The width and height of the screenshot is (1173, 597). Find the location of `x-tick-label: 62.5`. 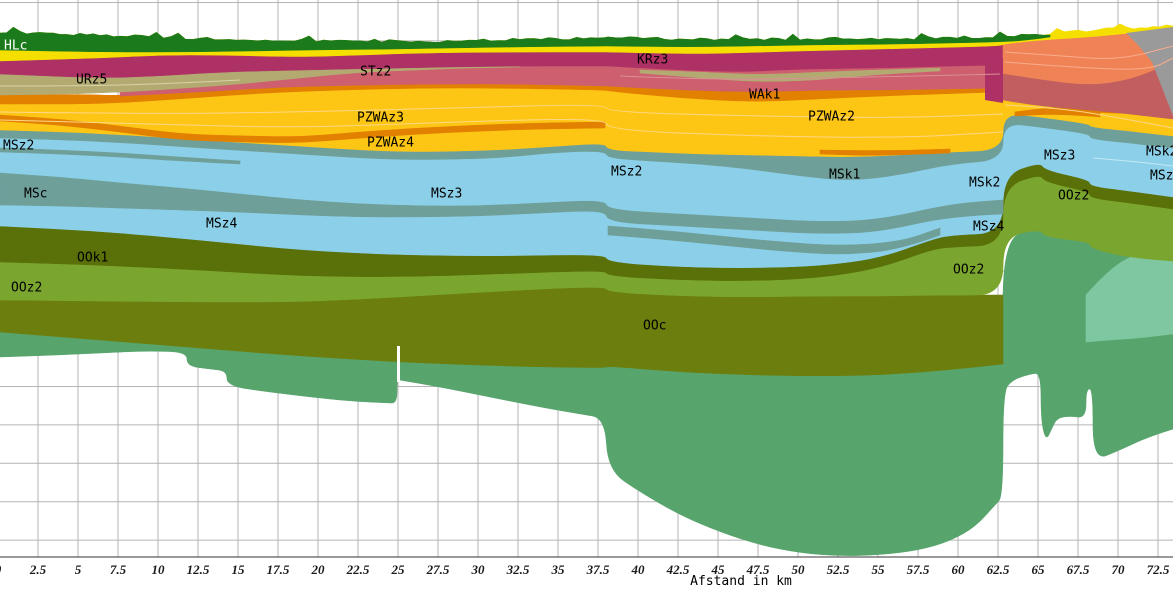

x-tick-label: 62.5 is located at coordinates (998, 569).